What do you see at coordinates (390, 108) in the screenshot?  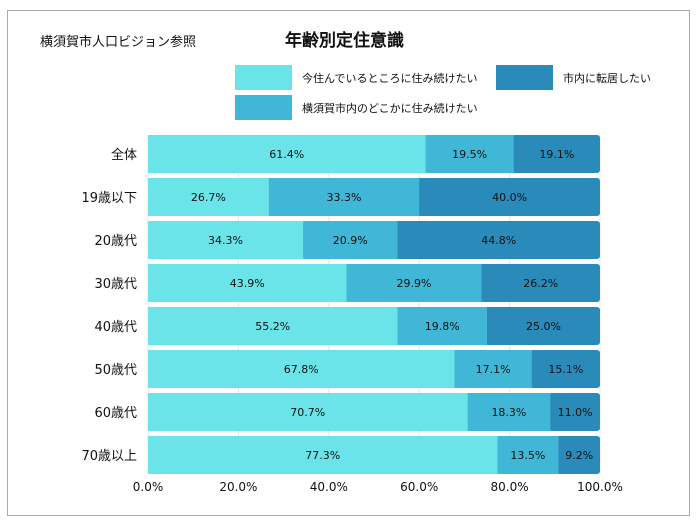 I see `legend-label: 横須賀市内のどこかに住み続けたい` at bounding box center [390, 108].